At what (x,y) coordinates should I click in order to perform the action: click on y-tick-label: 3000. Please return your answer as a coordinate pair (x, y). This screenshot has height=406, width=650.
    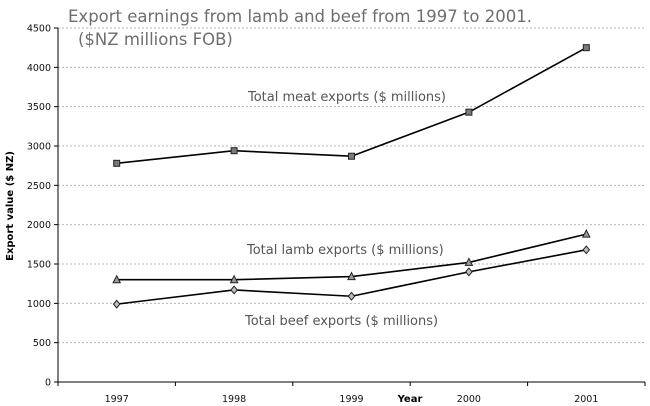
    Looking at the image, I should click on (39, 147).